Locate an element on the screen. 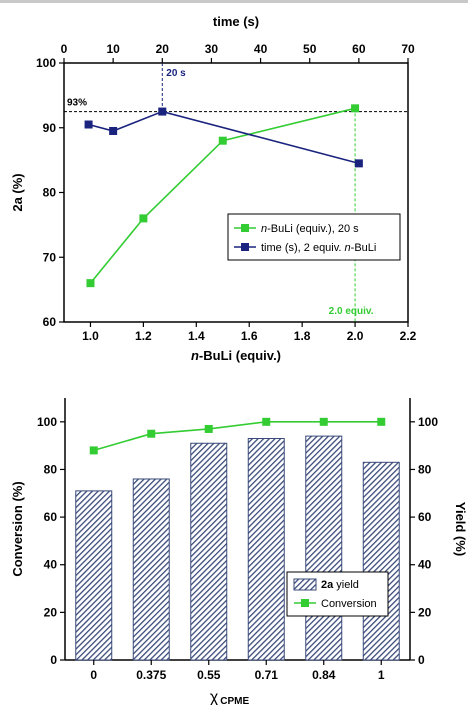  right-axis-title: Yield (%) is located at coordinates (460, 529).